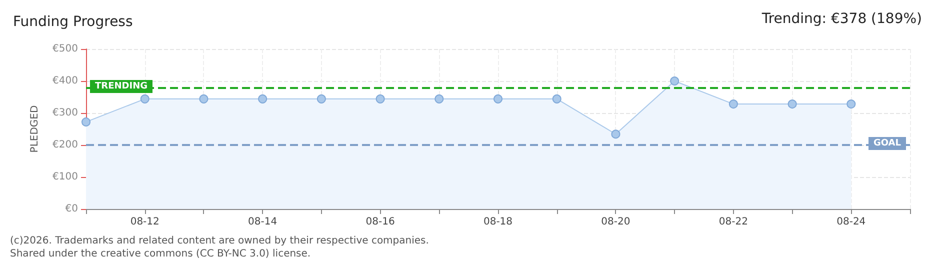  I want to click on y-tick-label: €500, so click(65, 49).